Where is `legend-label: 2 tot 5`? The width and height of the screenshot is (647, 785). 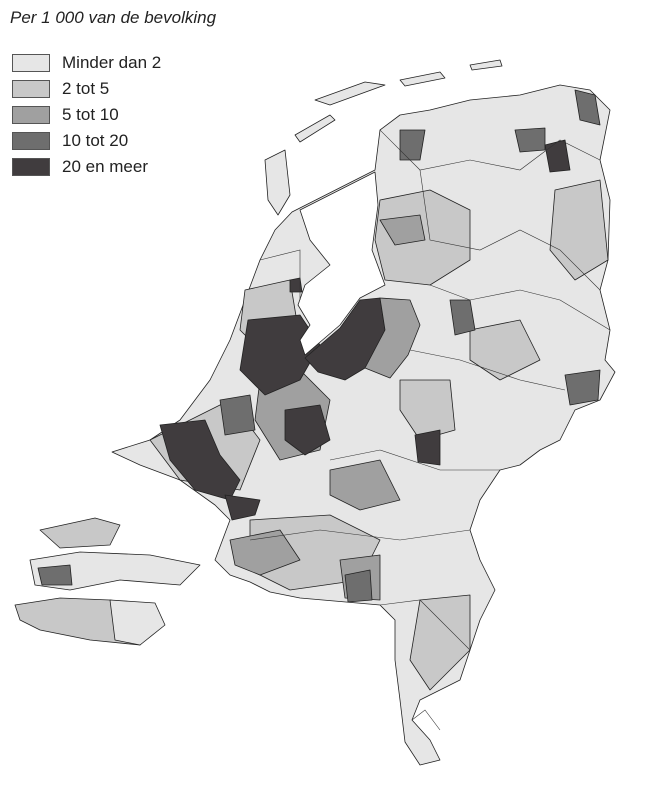 legend-label: 2 tot 5 is located at coordinates (86, 88).